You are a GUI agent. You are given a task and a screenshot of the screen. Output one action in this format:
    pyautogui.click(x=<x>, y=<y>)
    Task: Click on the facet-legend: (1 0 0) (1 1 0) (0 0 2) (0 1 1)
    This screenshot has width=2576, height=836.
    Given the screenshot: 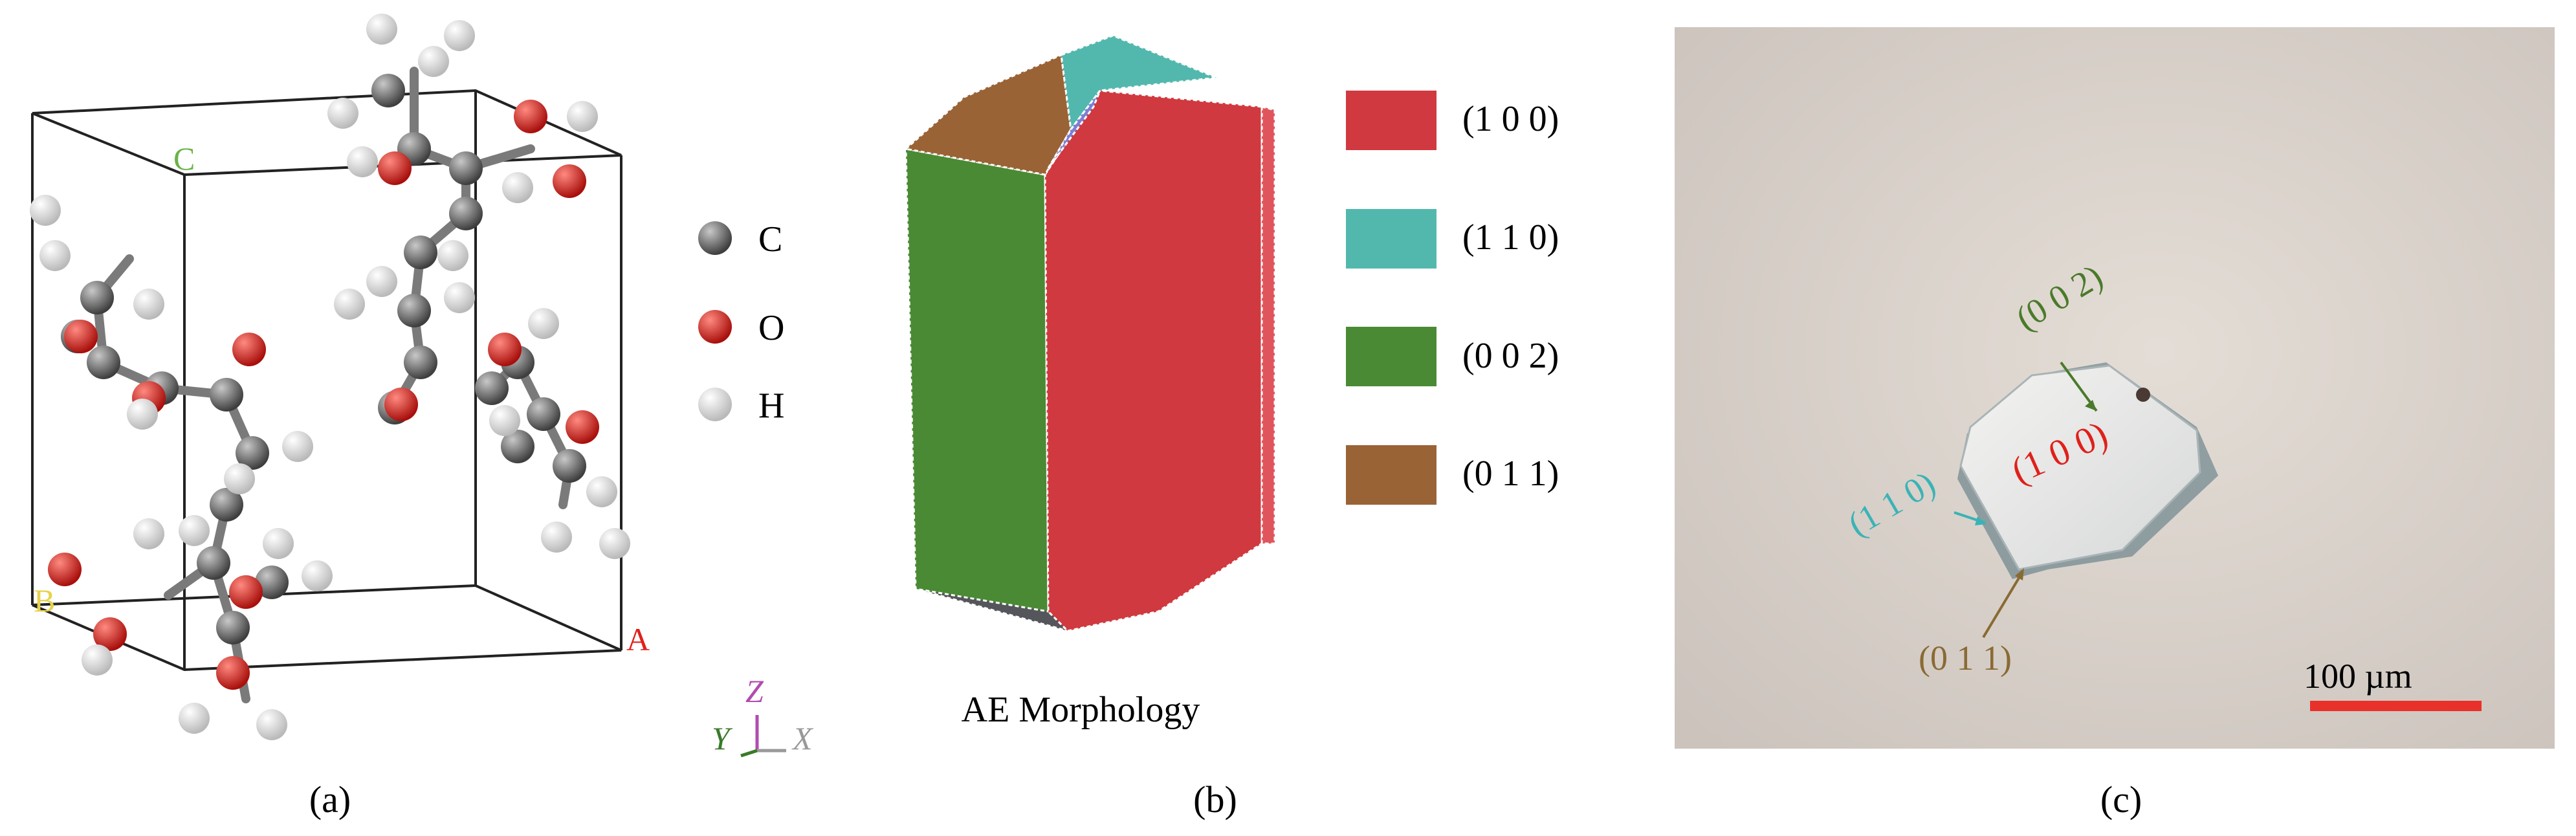 What is the action you would take?
    pyautogui.click(x=1453, y=298)
    